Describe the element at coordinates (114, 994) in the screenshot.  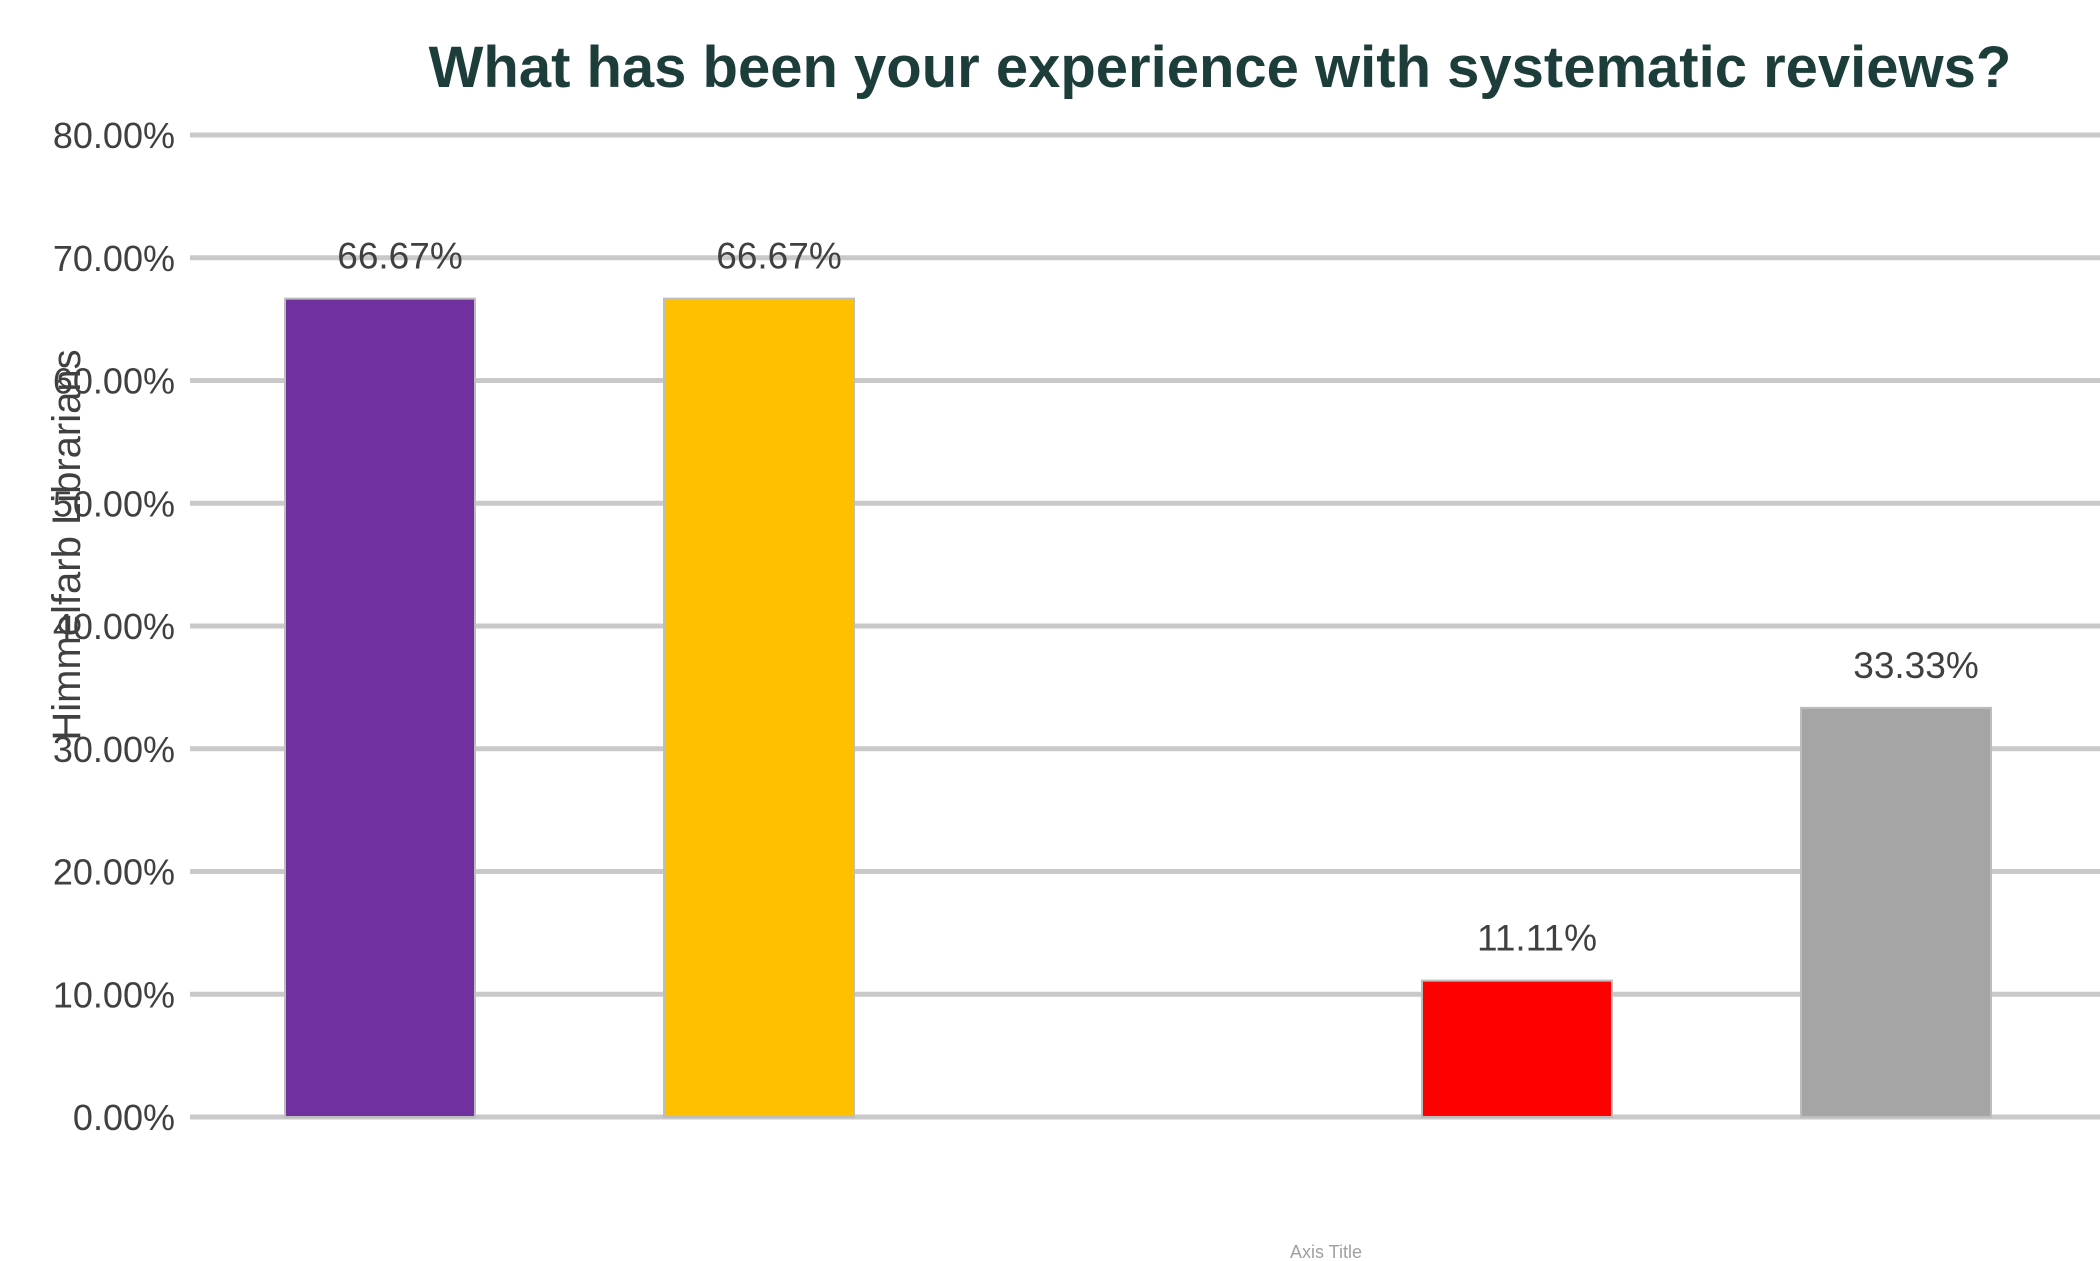
I see `y-tick-label: 10.00%` at that location.